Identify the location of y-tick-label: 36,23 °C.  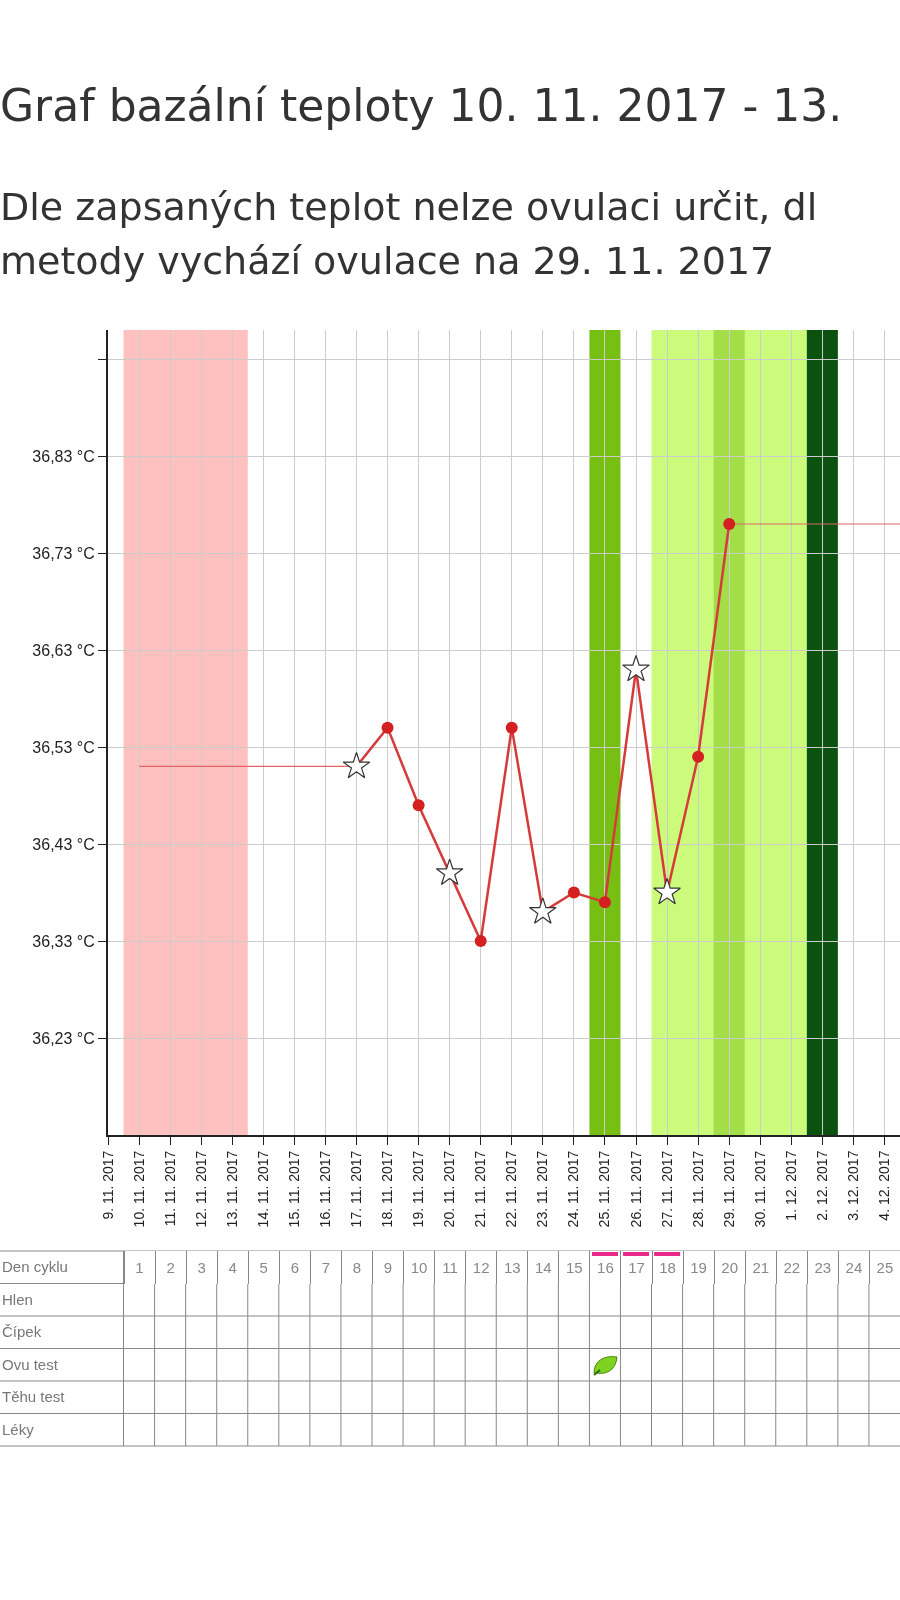
(63, 1038).